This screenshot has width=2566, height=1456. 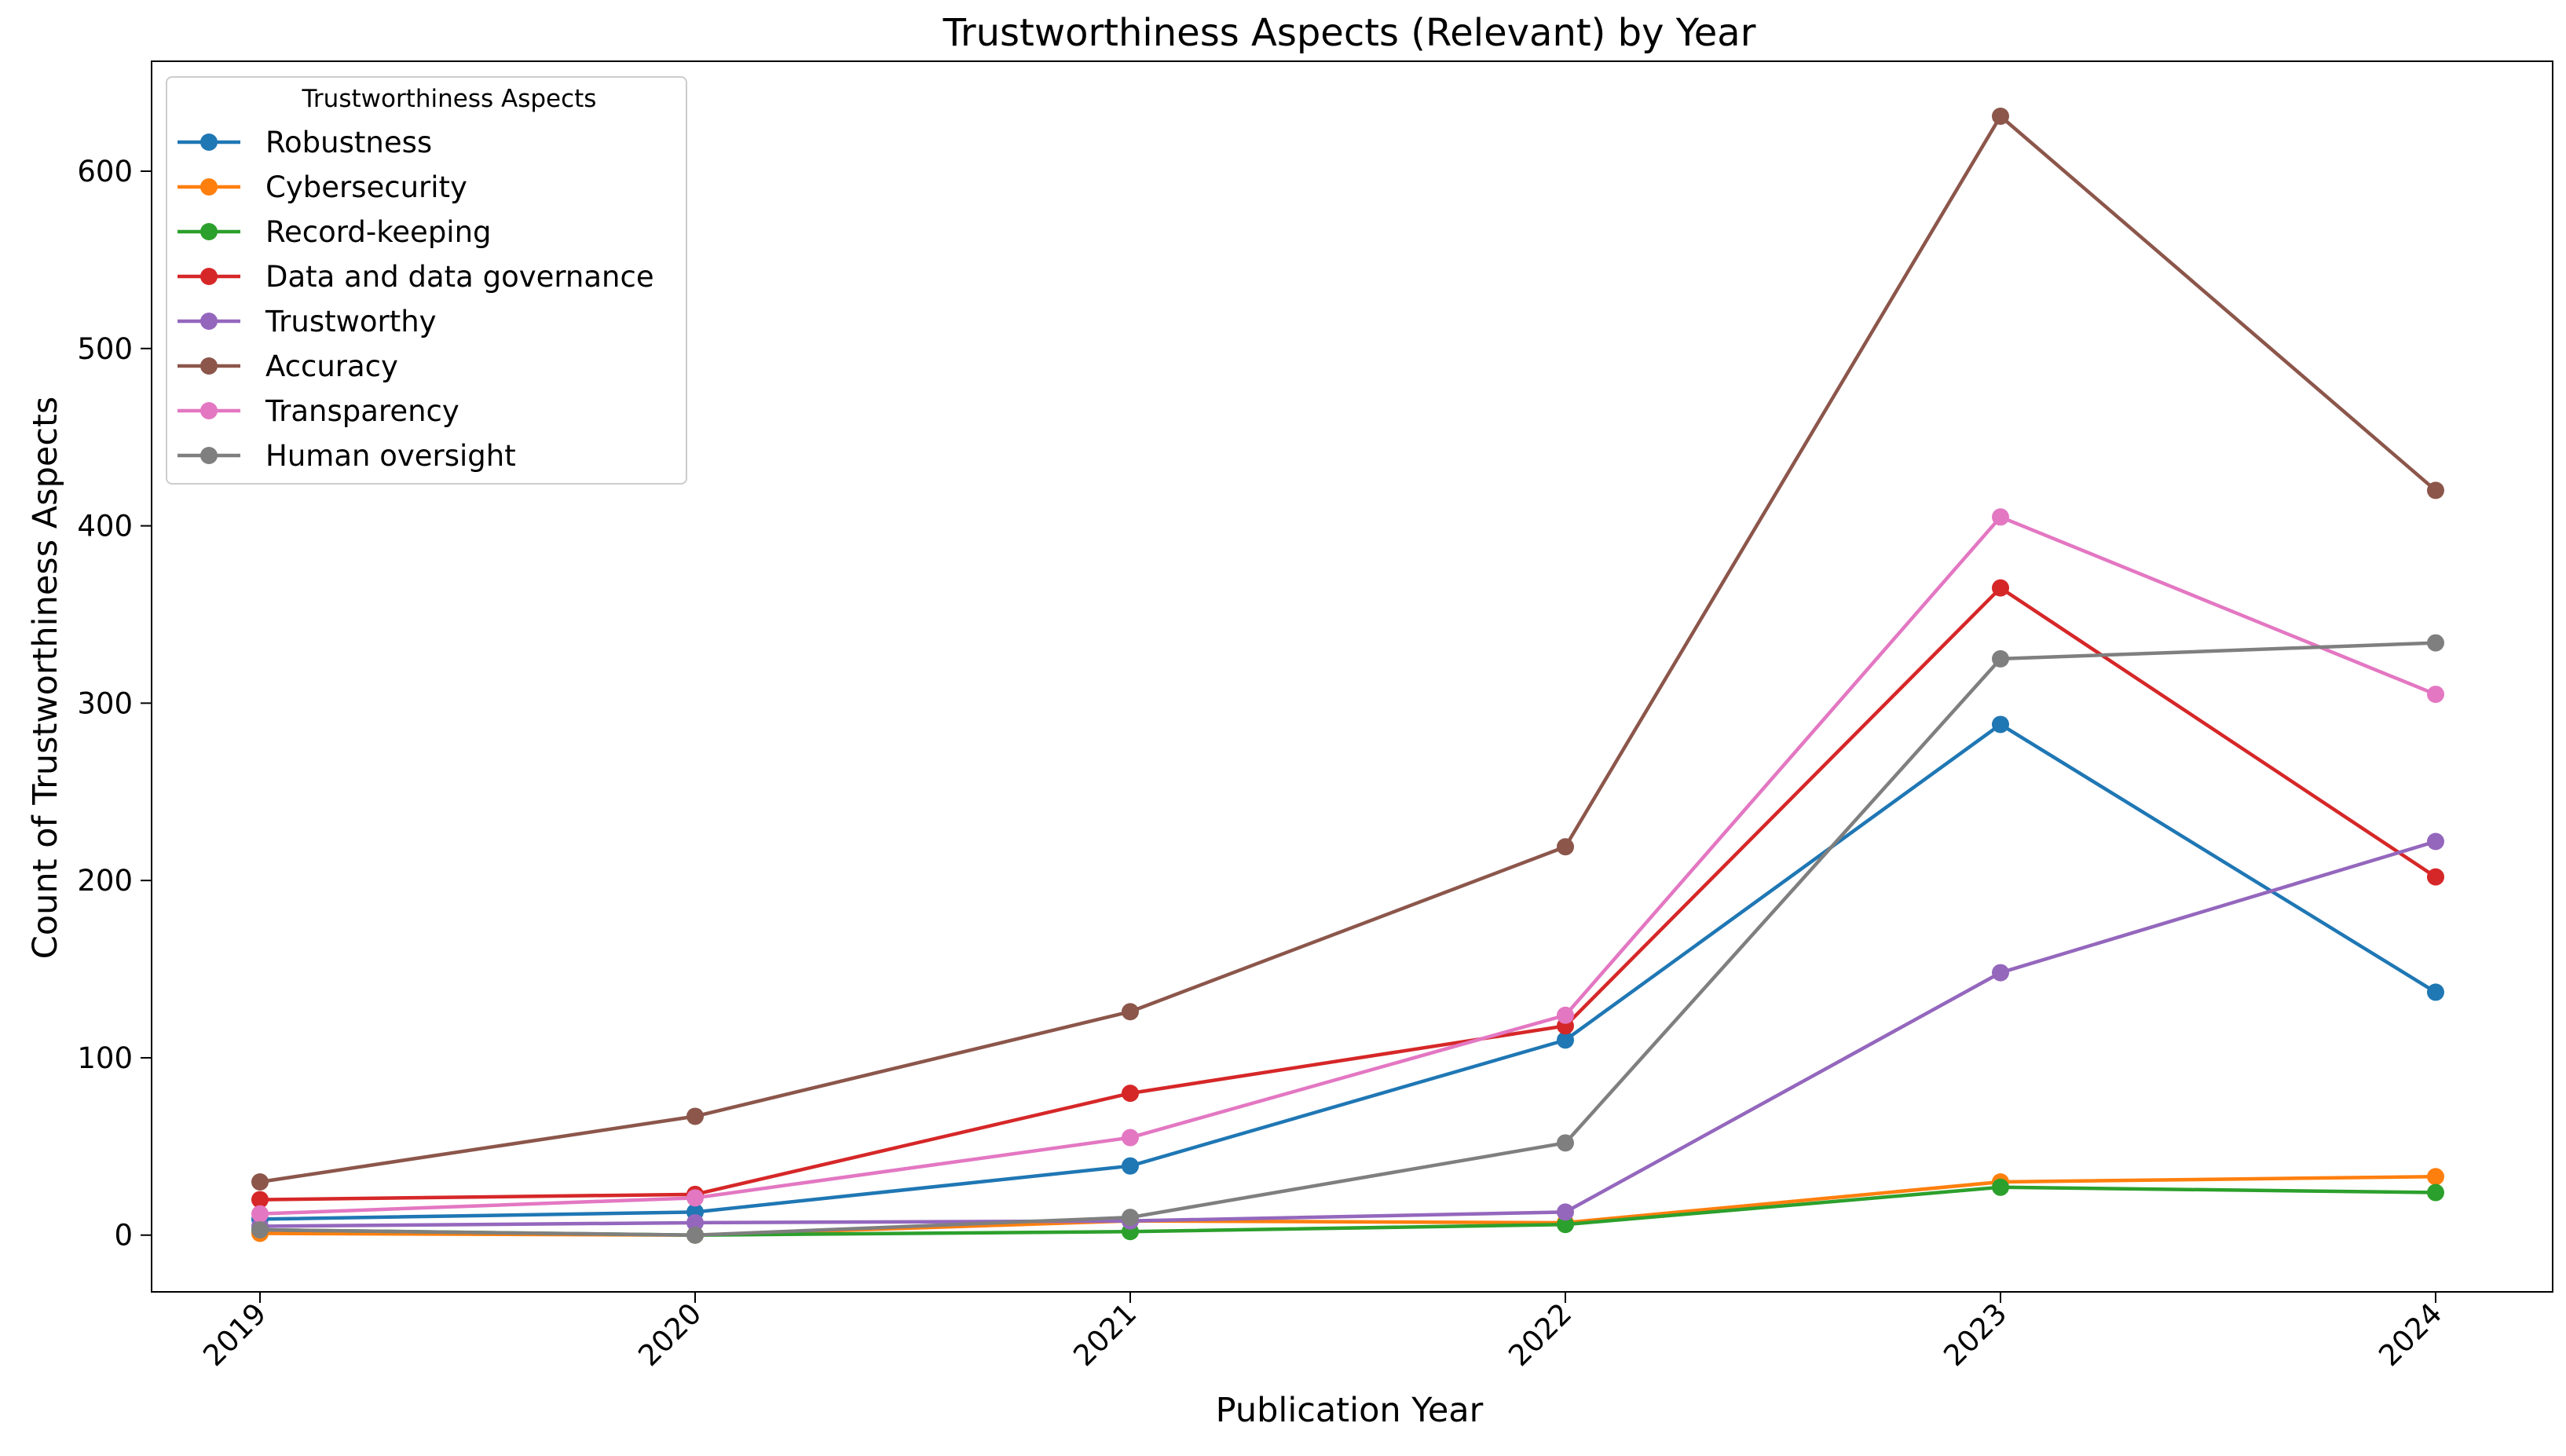 What do you see at coordinates (460, 277) in the screenshot?
I see `legend-label: Data and data governance` at bounding box center [460, 277].